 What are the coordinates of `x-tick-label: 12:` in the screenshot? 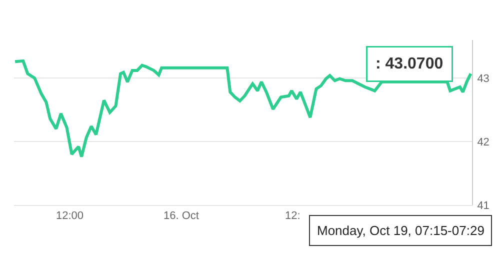 It's located at (292, 216).